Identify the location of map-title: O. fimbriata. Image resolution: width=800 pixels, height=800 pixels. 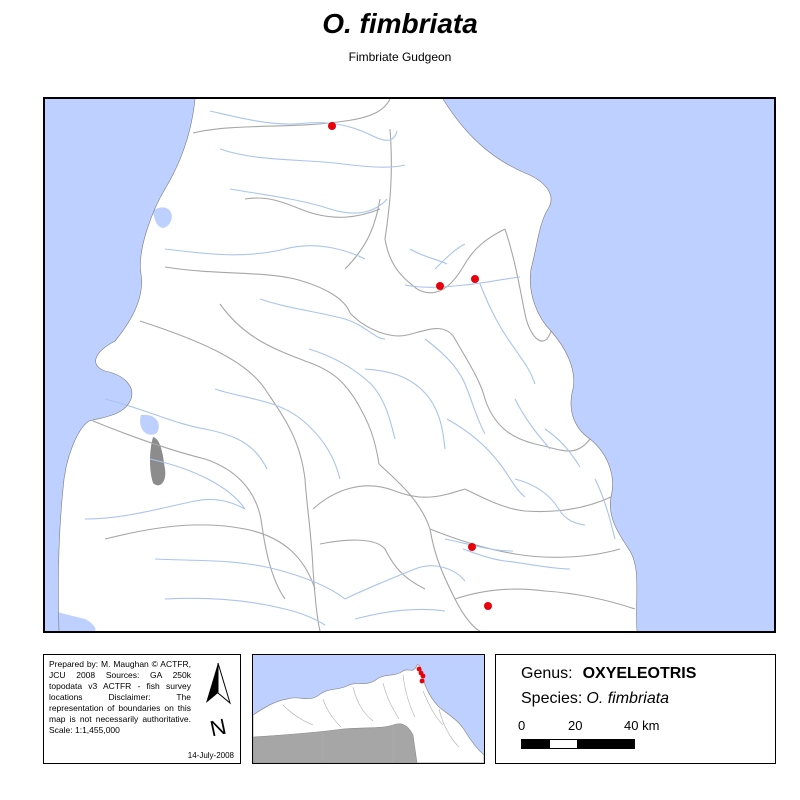
(400, 23).